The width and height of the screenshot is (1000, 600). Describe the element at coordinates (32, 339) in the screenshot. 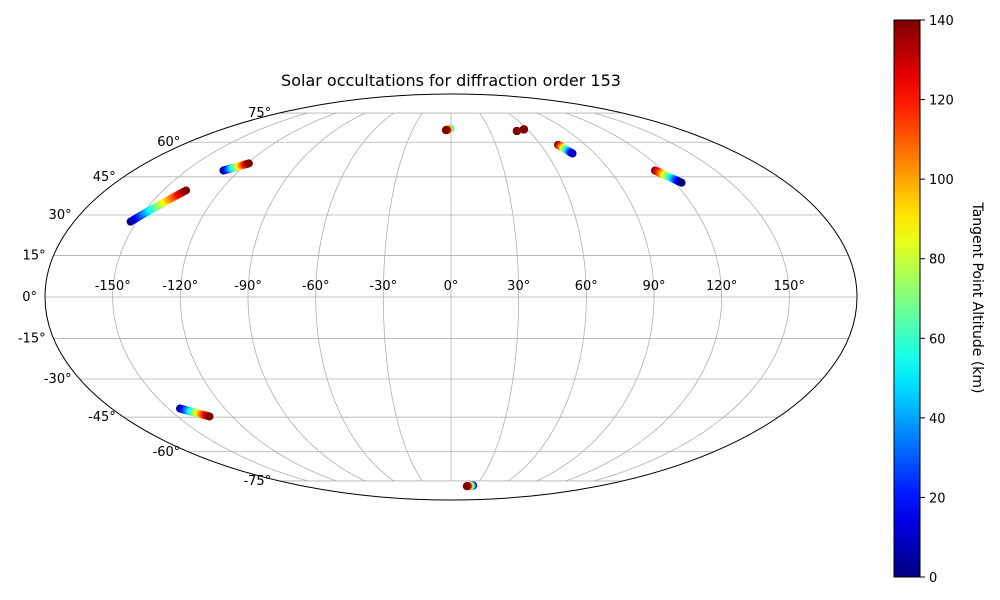

I see `lat-tick-label: -15°` at that location.